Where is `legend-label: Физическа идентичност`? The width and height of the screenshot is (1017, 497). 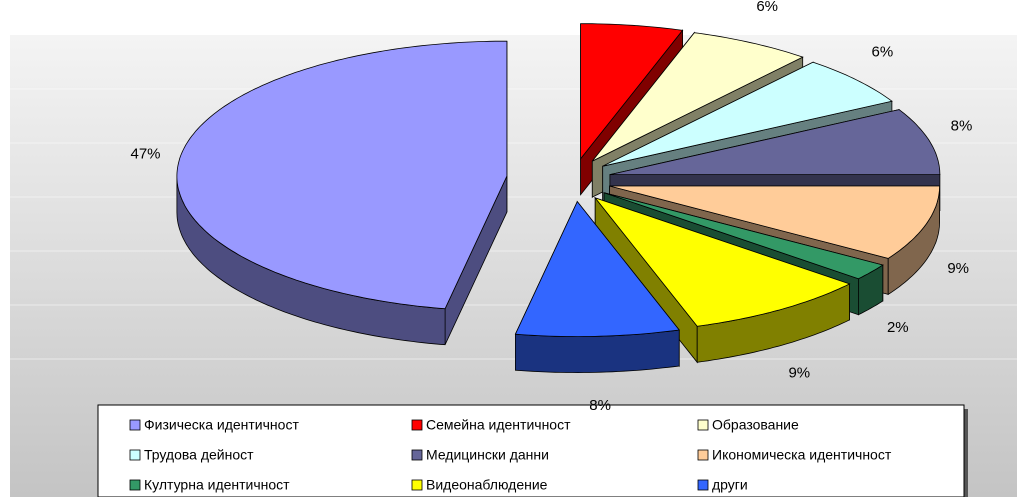
legend-label: Физическа идентичност is located at coordinates (221, 425).